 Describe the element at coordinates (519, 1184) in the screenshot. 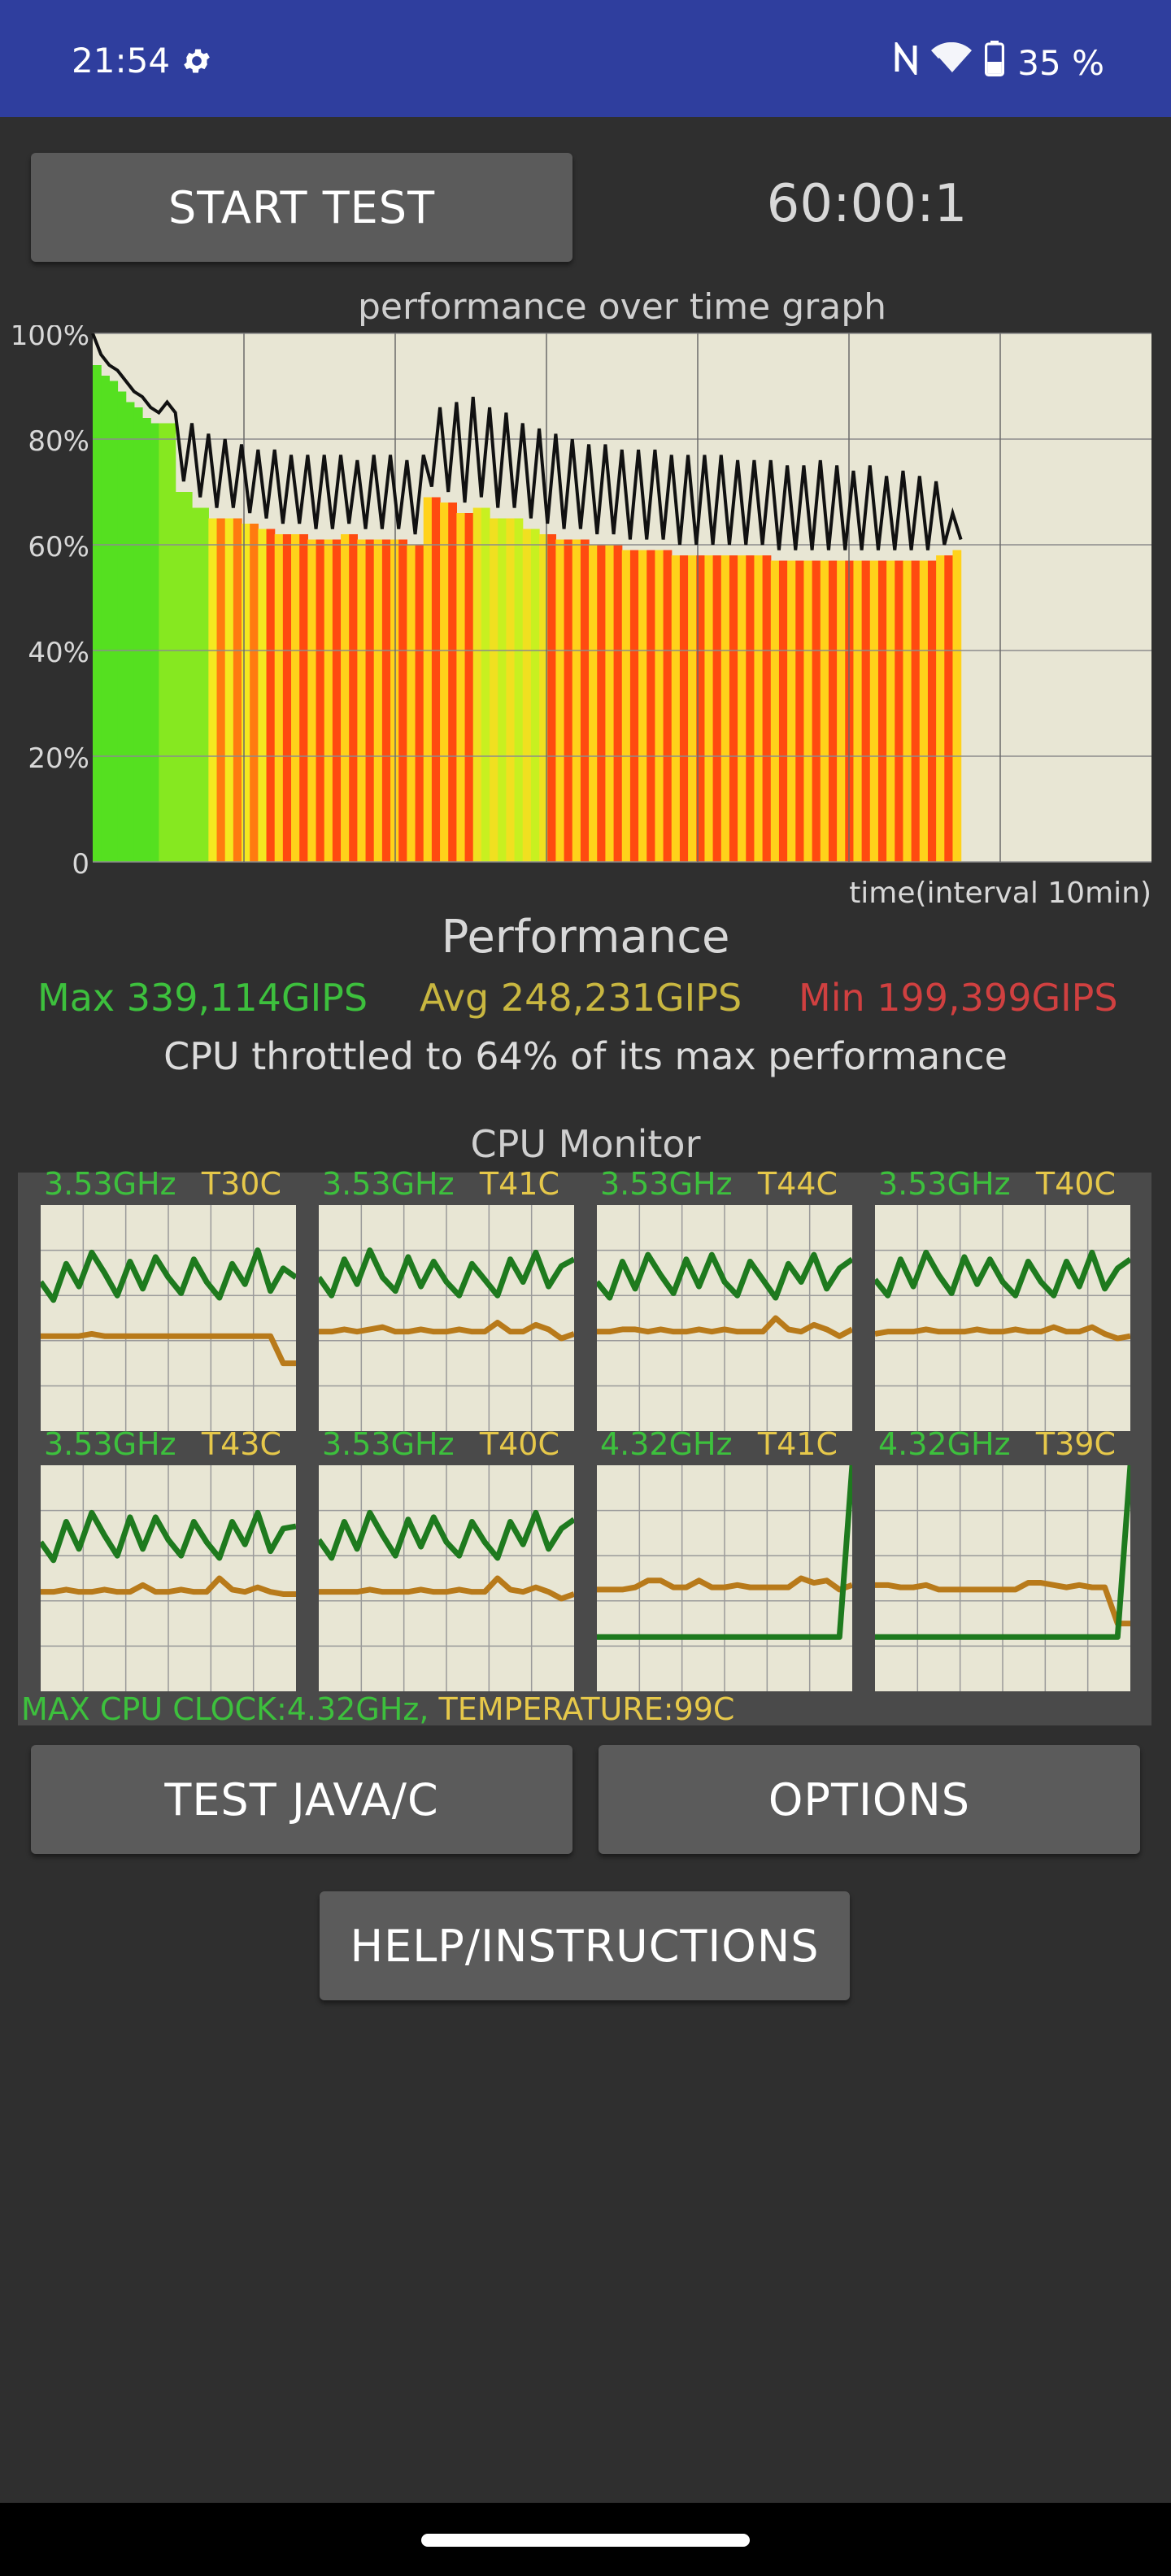

I see `core-temperature: T41C` at that location.